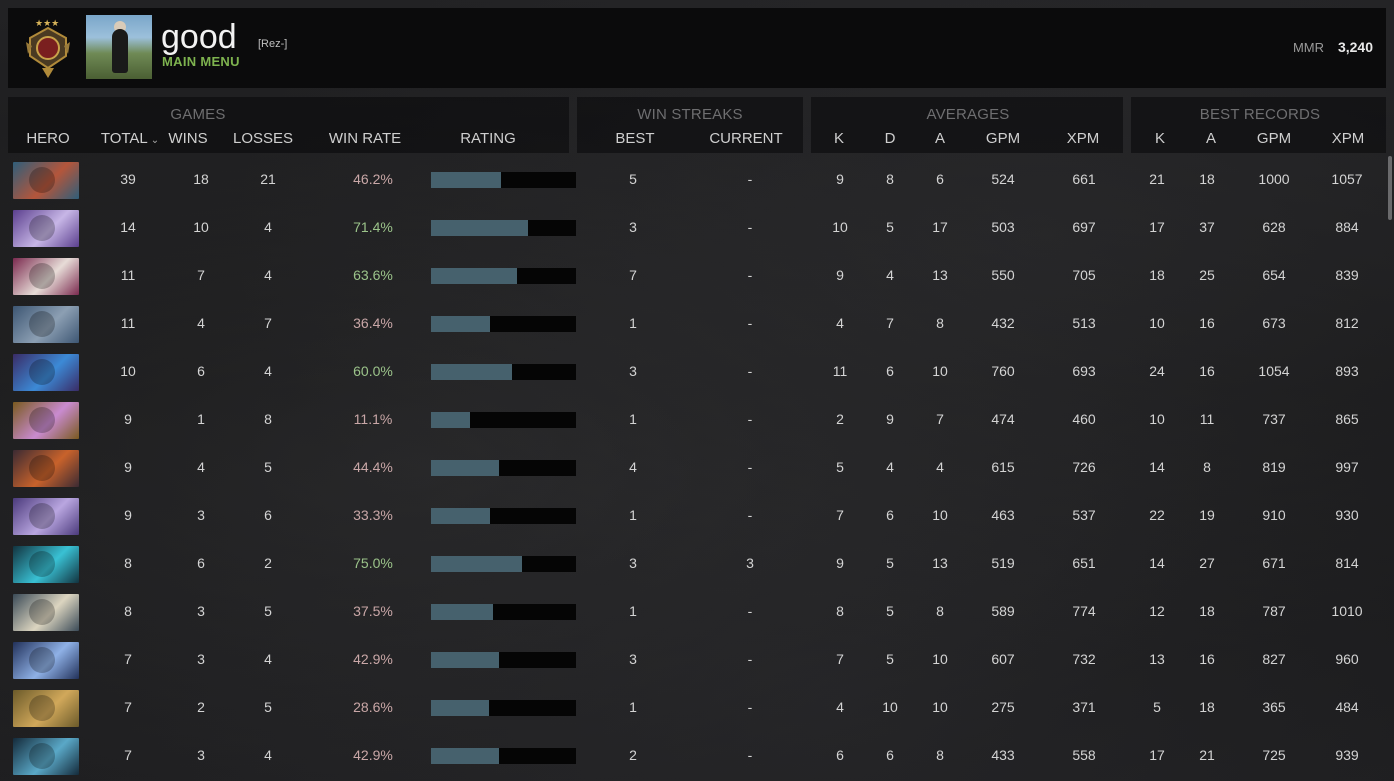  Describe the element at coordinates (697, 516) in the screenshot. I see `table-row: 9 3 6 33.3% 1 - 7 6 10 463 537 22 19 910 930` at that location.